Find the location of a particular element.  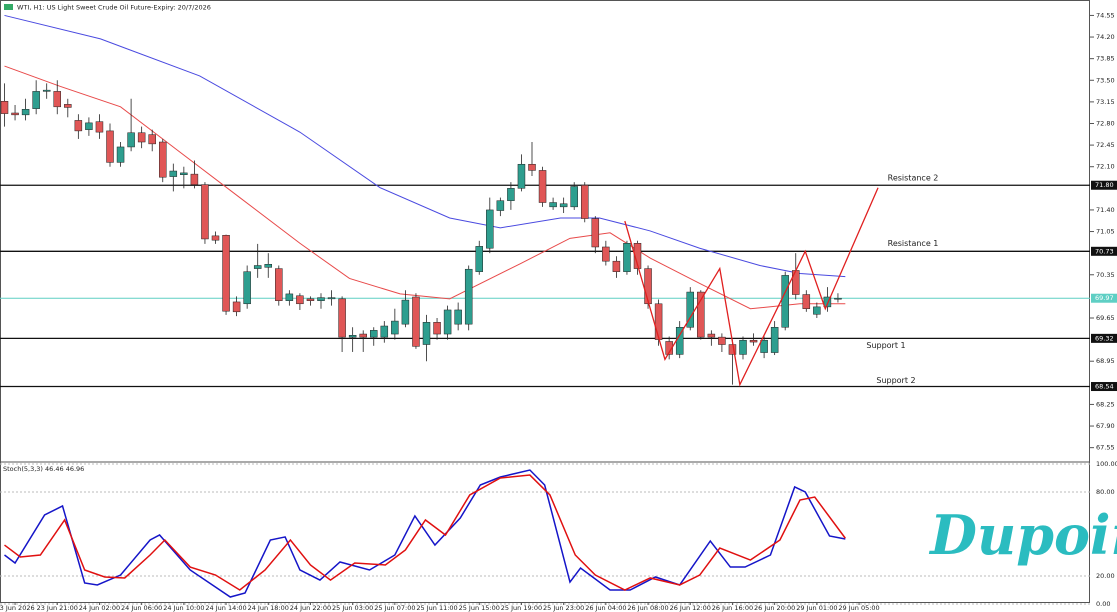

y-tick-label: 67.90 is located at coordinates (1105, 426).